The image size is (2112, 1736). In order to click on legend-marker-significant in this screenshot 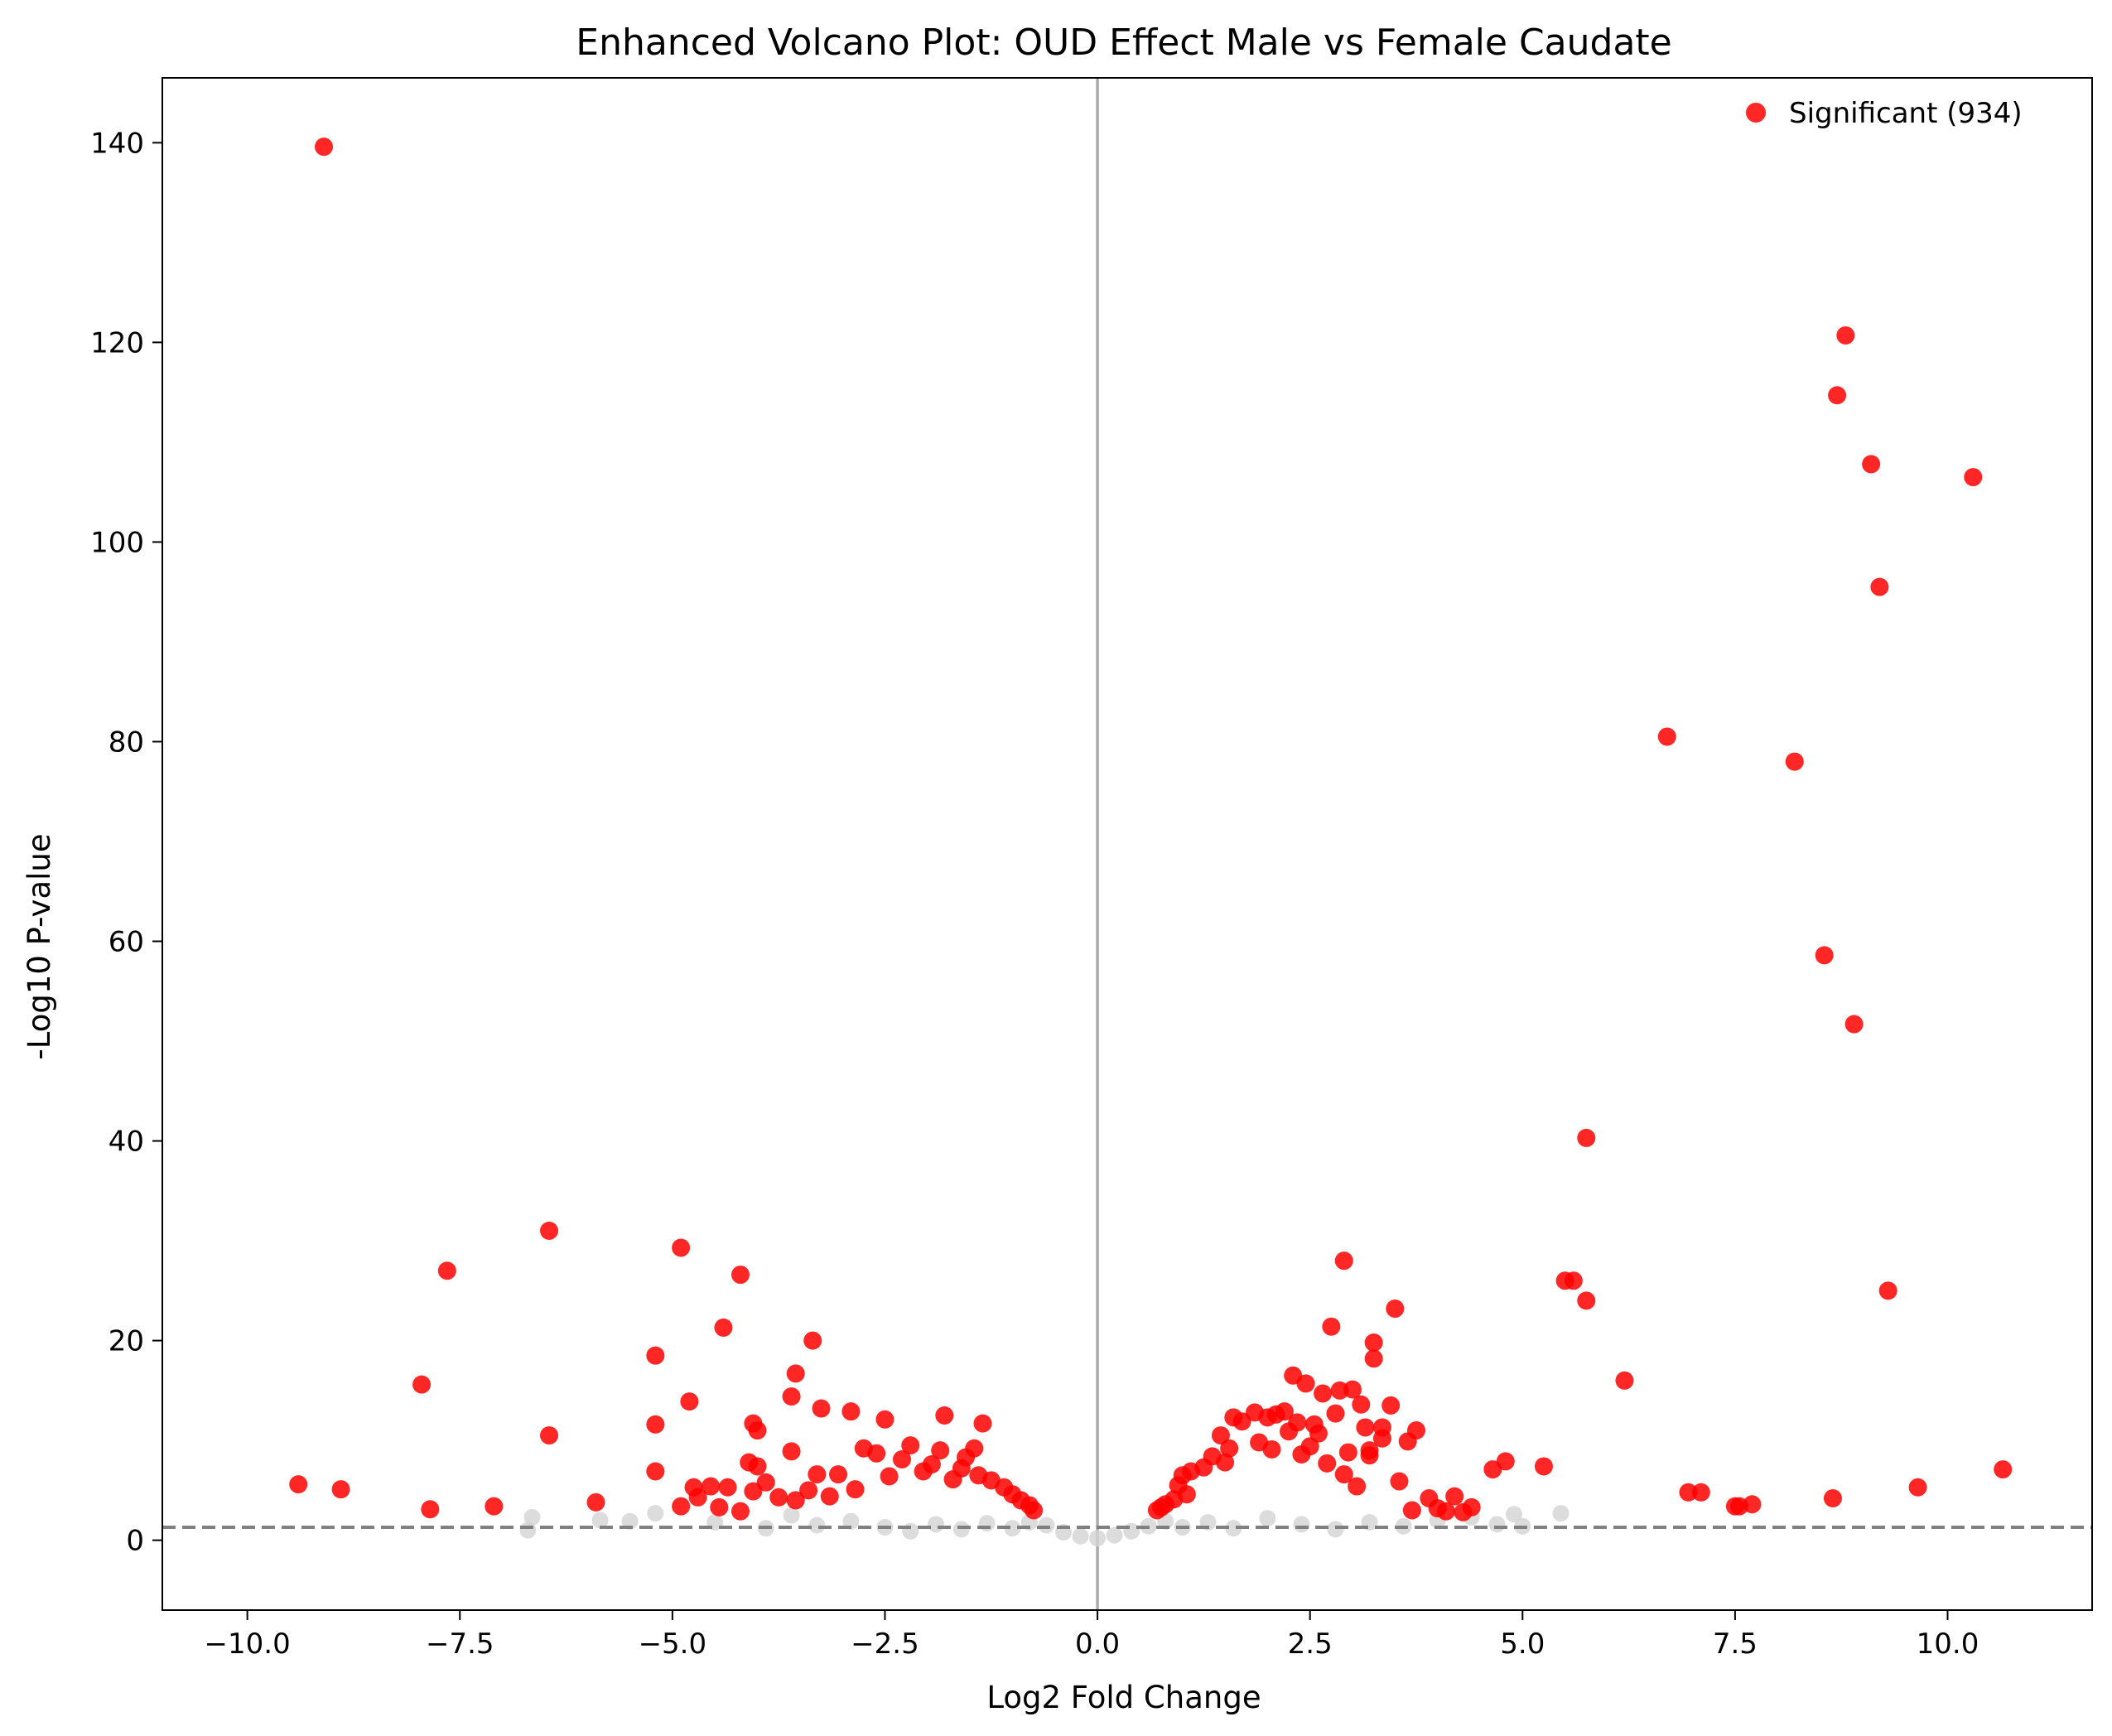, I will do `click(1756, 113)`.